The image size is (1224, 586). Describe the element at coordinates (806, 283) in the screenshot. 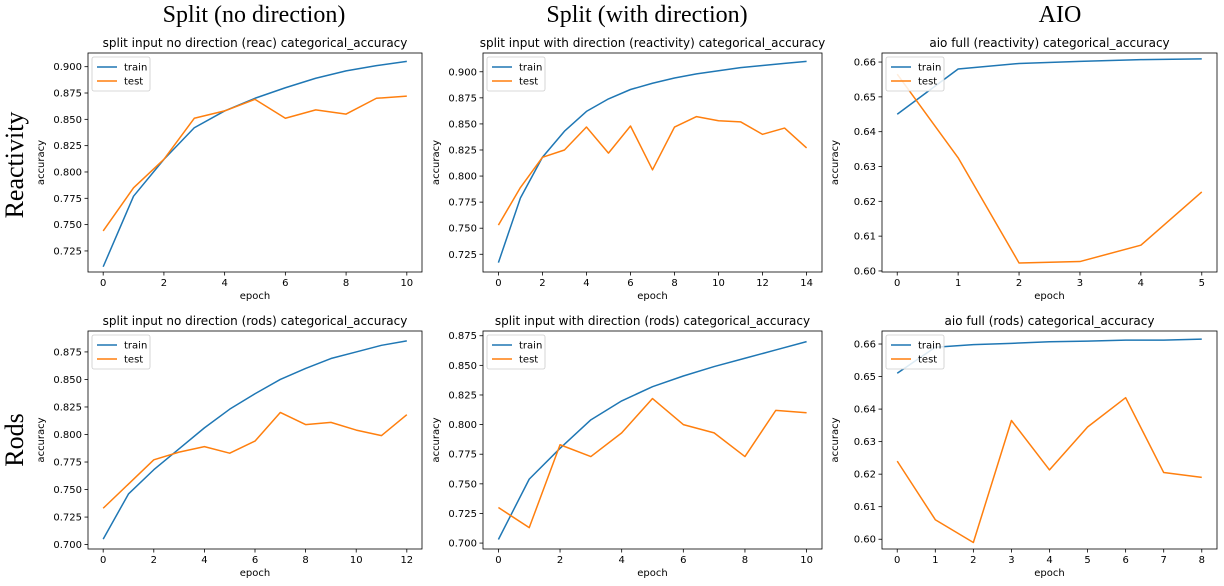

I see `x-tick-label: 14` at that location.